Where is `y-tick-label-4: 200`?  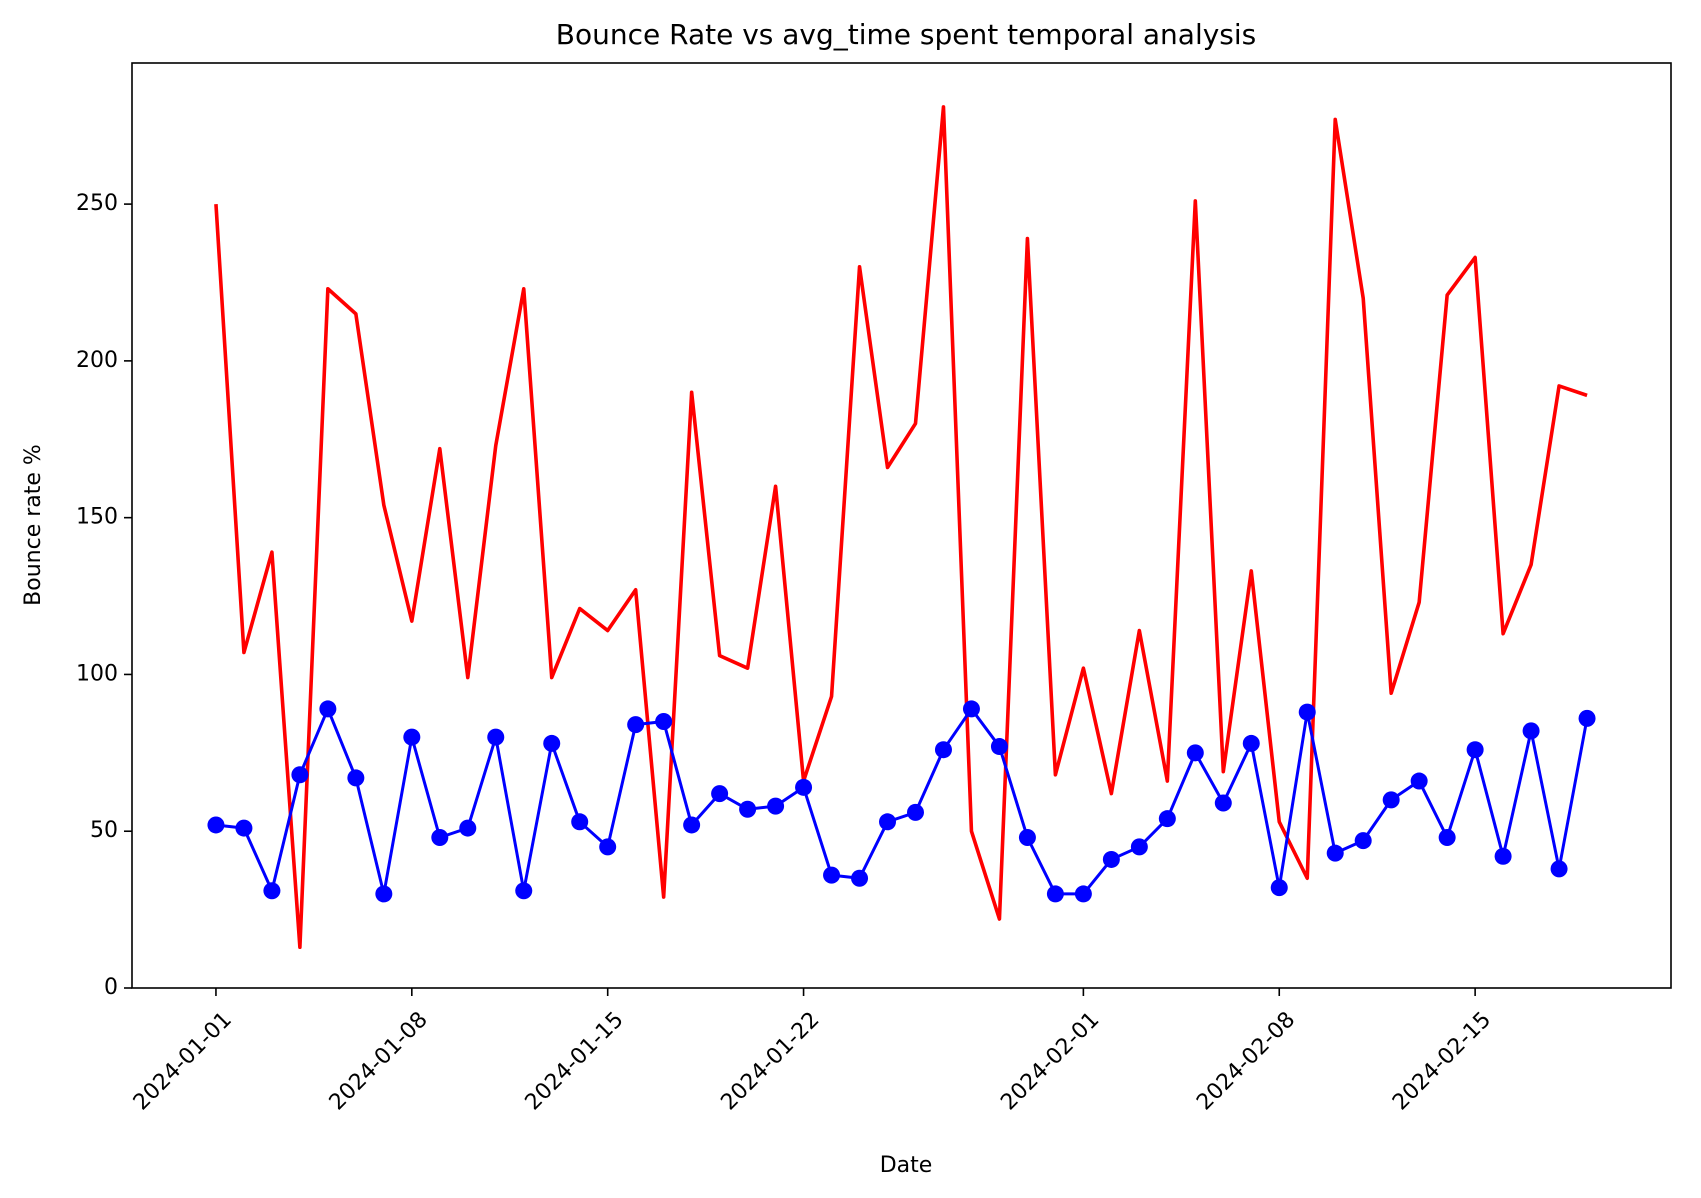 y-tick-label-4: 200 is located at coordinates (97, 360).